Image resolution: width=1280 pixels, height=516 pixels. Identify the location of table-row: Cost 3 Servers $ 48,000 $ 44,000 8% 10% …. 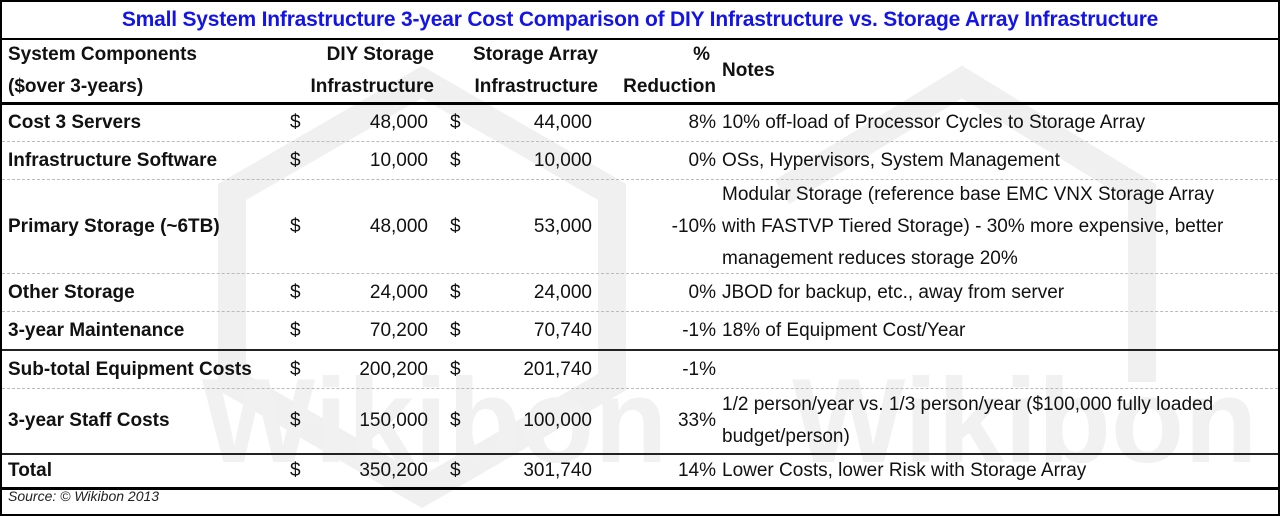
(640, 123).